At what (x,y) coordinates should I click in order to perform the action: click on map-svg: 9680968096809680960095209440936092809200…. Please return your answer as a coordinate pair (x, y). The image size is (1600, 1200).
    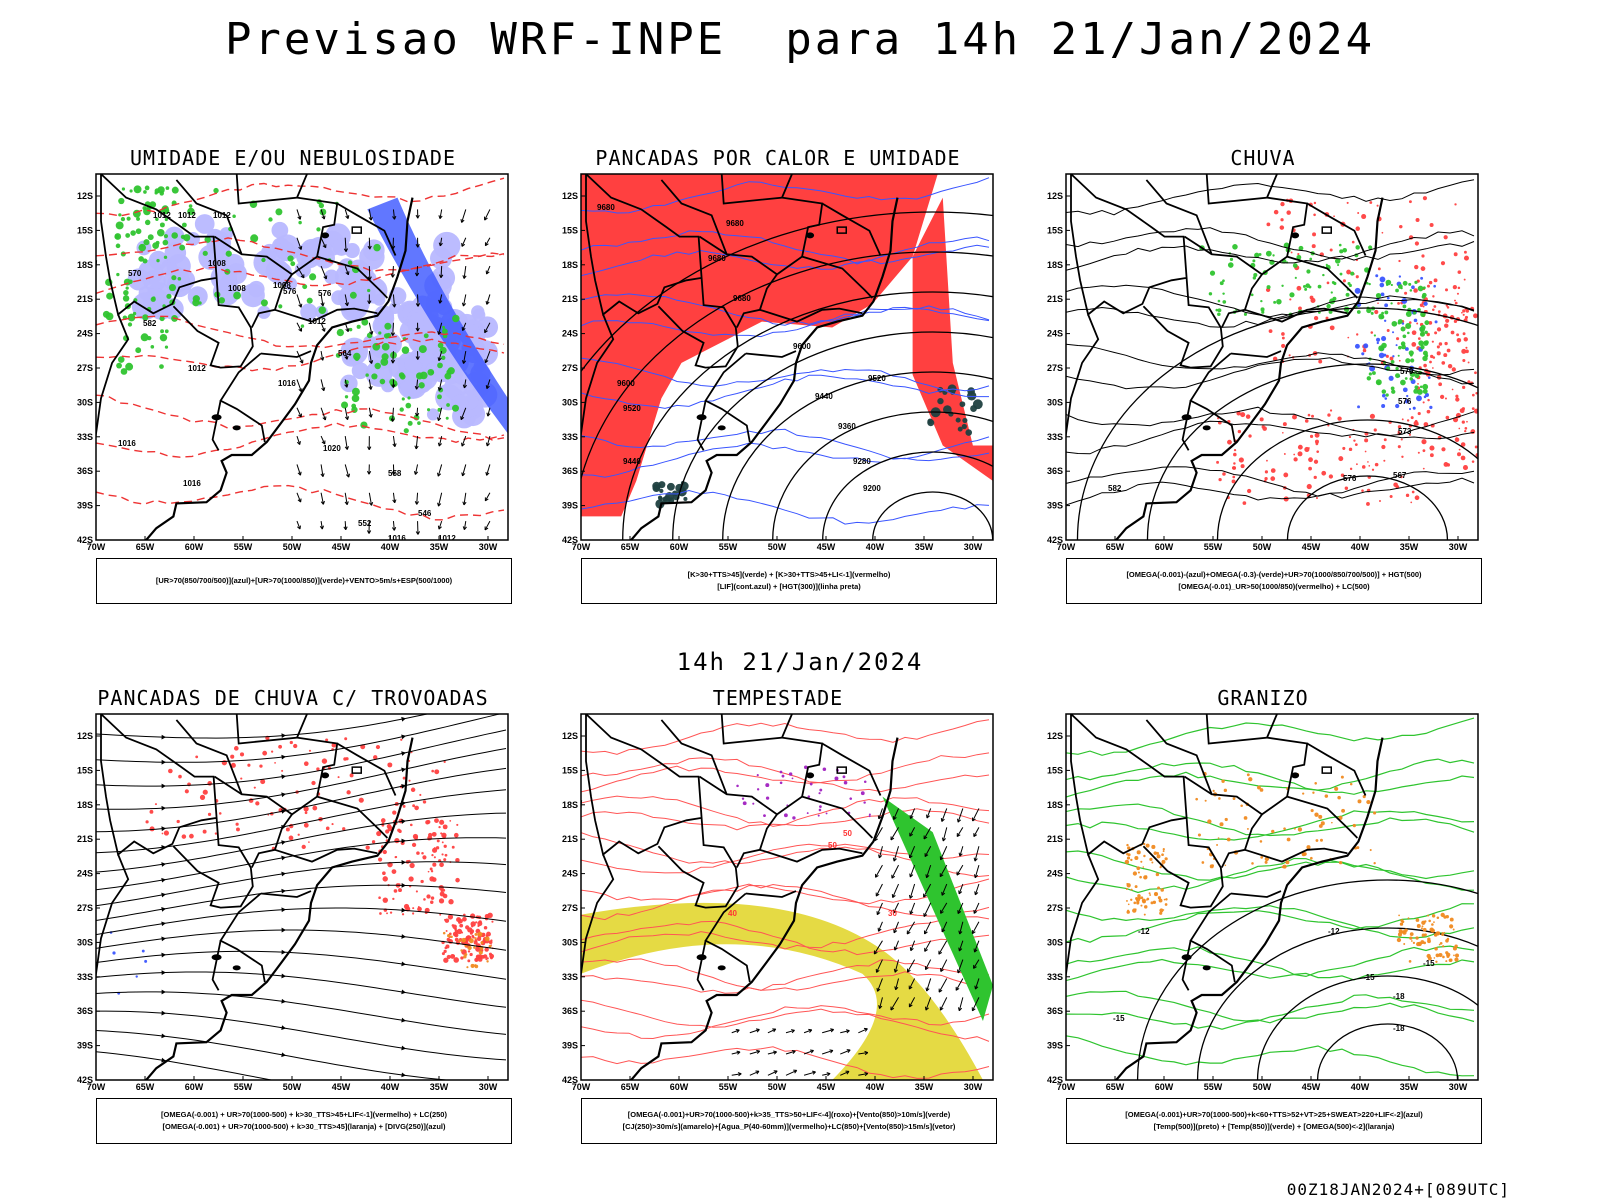
    Looking at the image, I should click on (778, 362).